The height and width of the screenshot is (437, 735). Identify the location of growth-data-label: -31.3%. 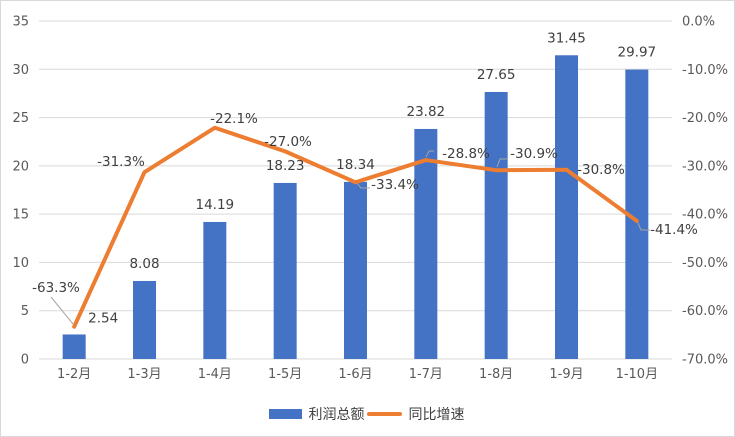
(121, 162).